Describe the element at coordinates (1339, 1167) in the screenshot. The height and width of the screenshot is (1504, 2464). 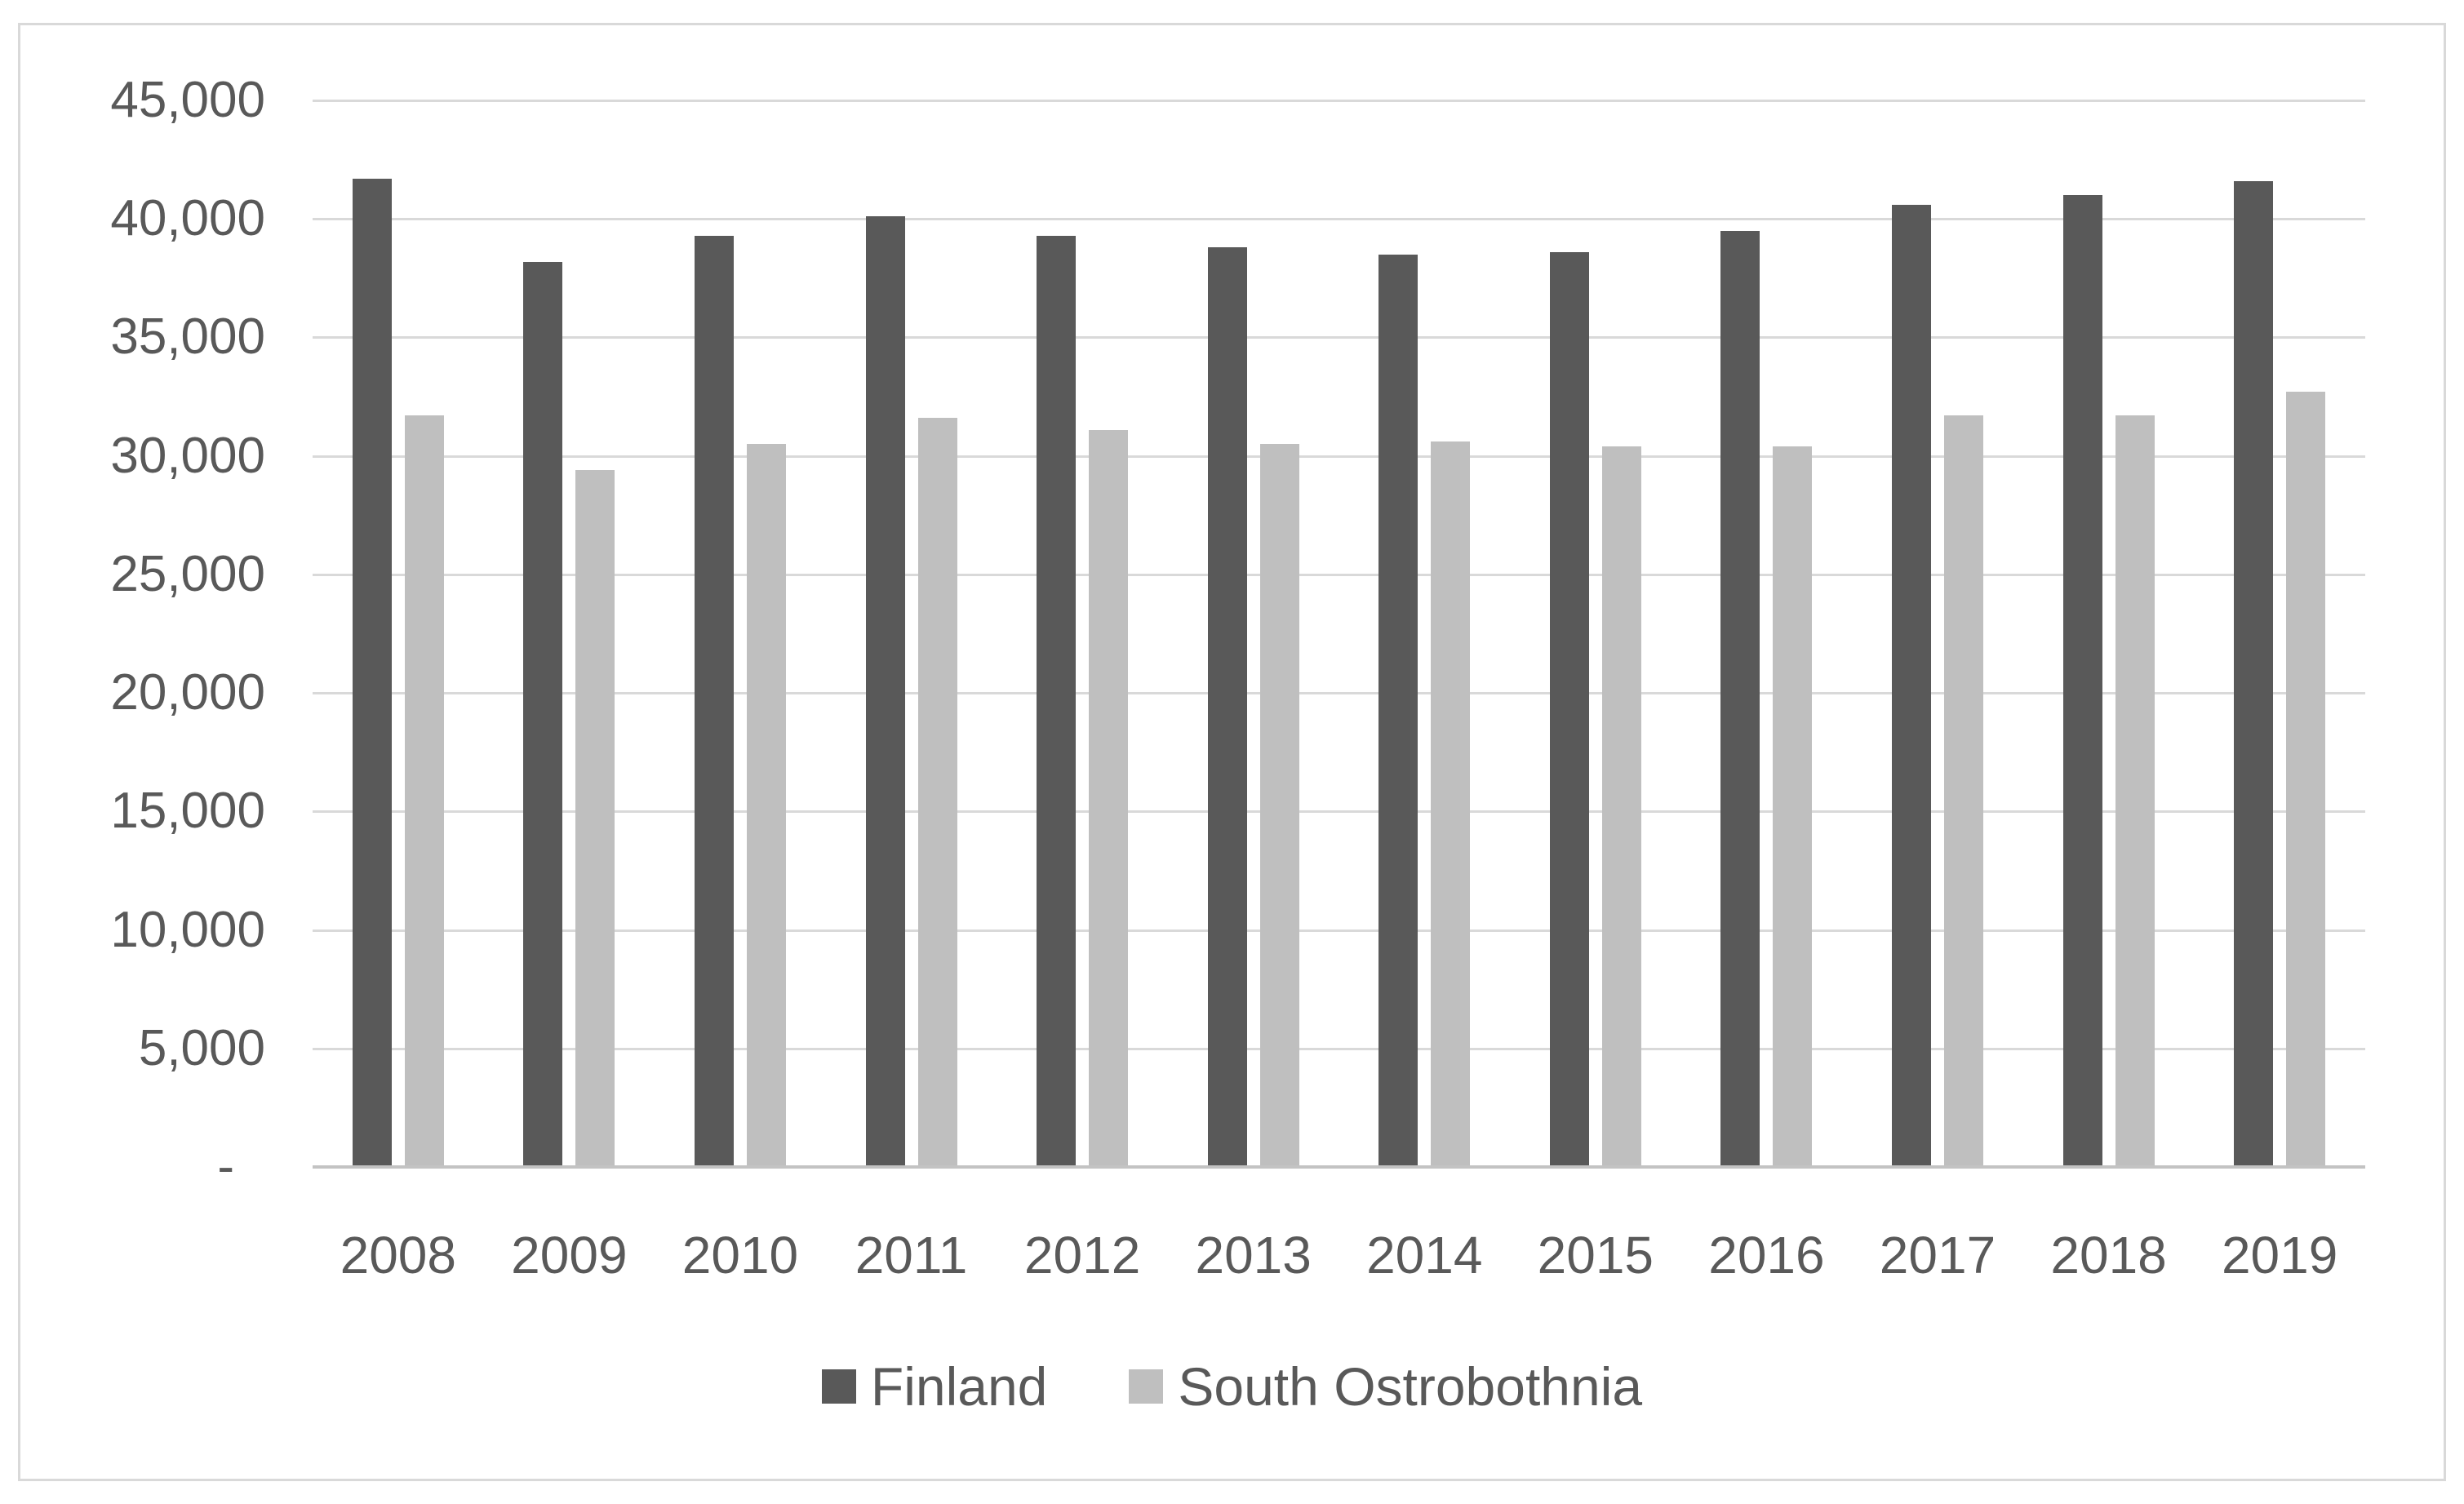
I see `x-axis-line` at that location.